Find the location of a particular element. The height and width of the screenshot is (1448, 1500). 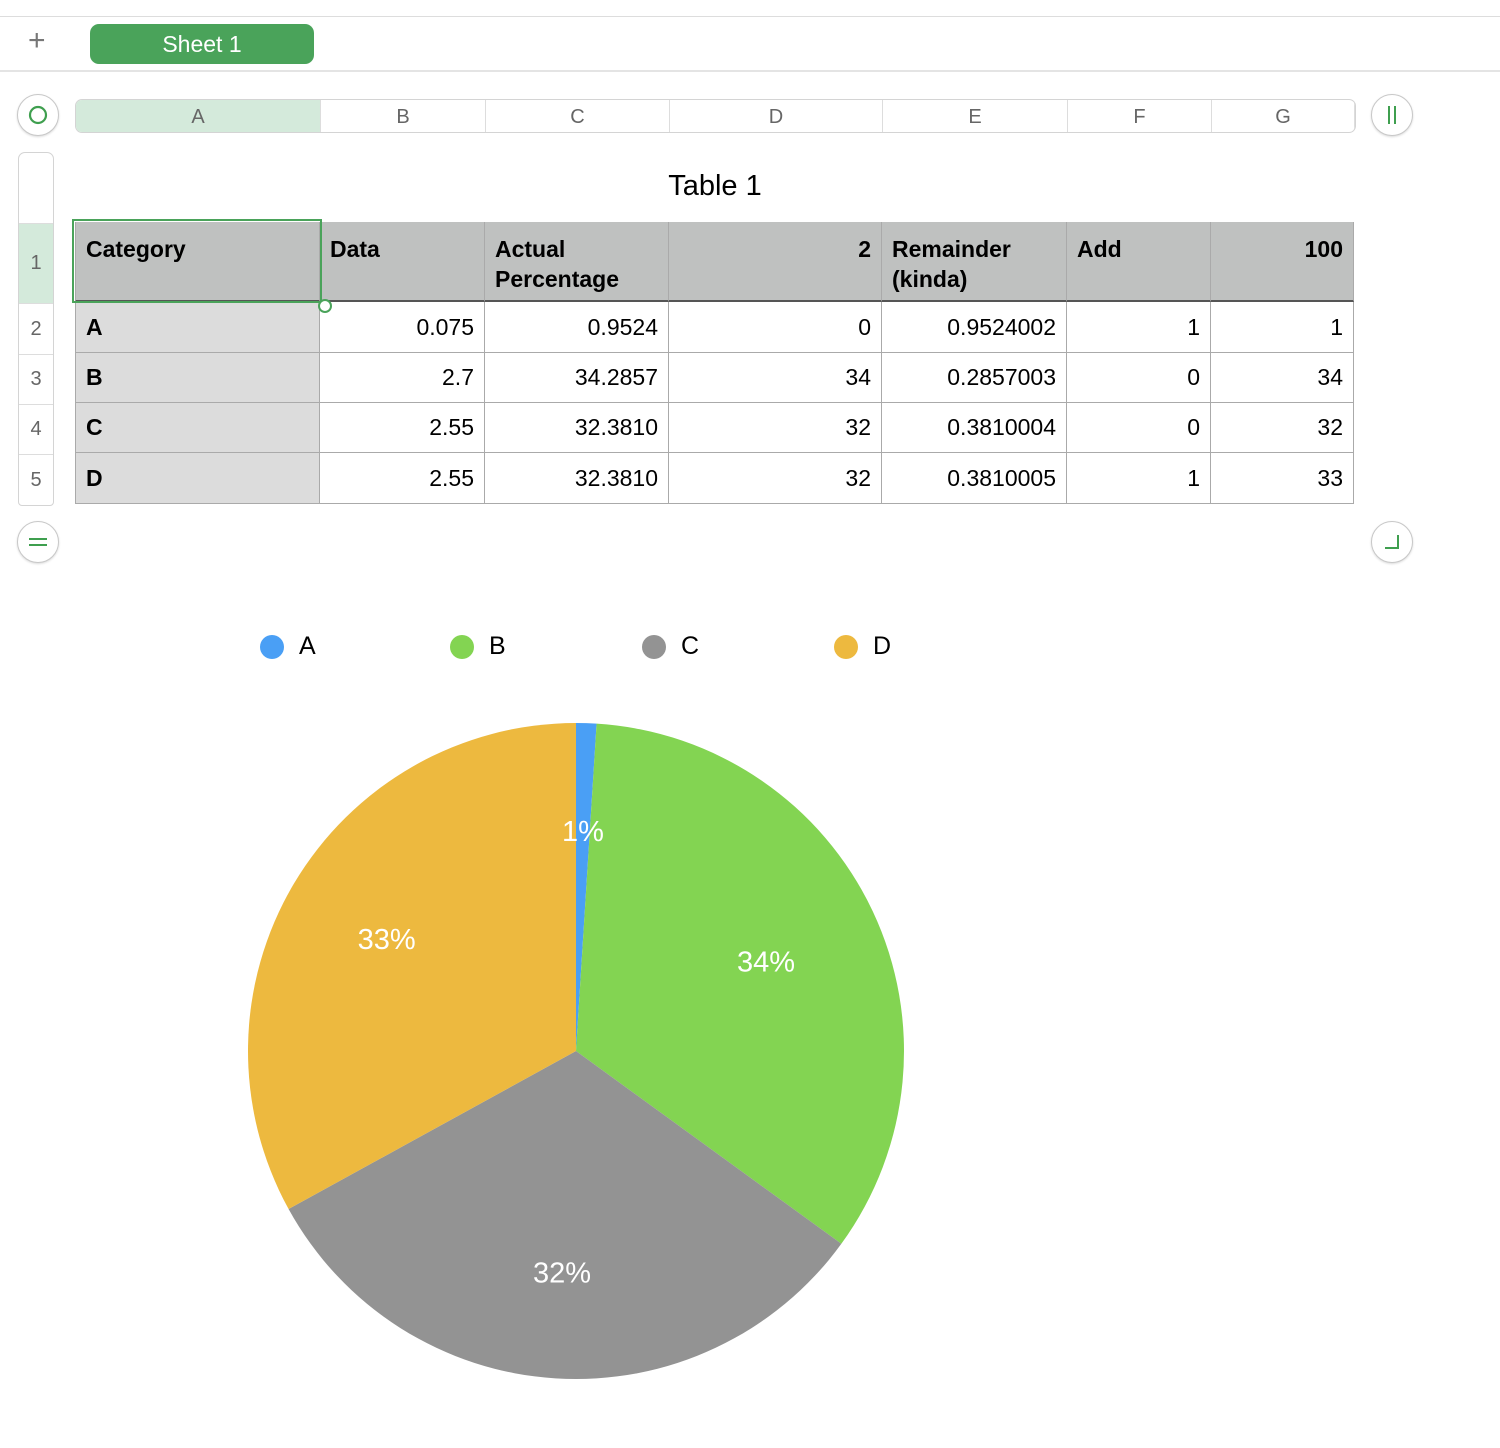

pie-label-c: 32% is located at coordinates (562, 1274).